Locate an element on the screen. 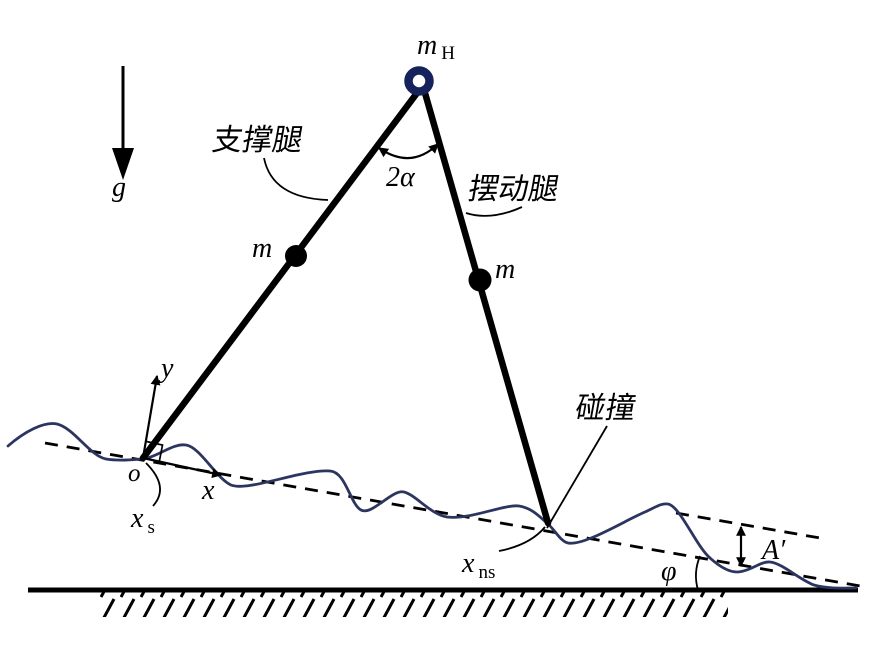 This screenshot has height=650, width=886. support-leg-leader-line is located at coordinates (296, 179).